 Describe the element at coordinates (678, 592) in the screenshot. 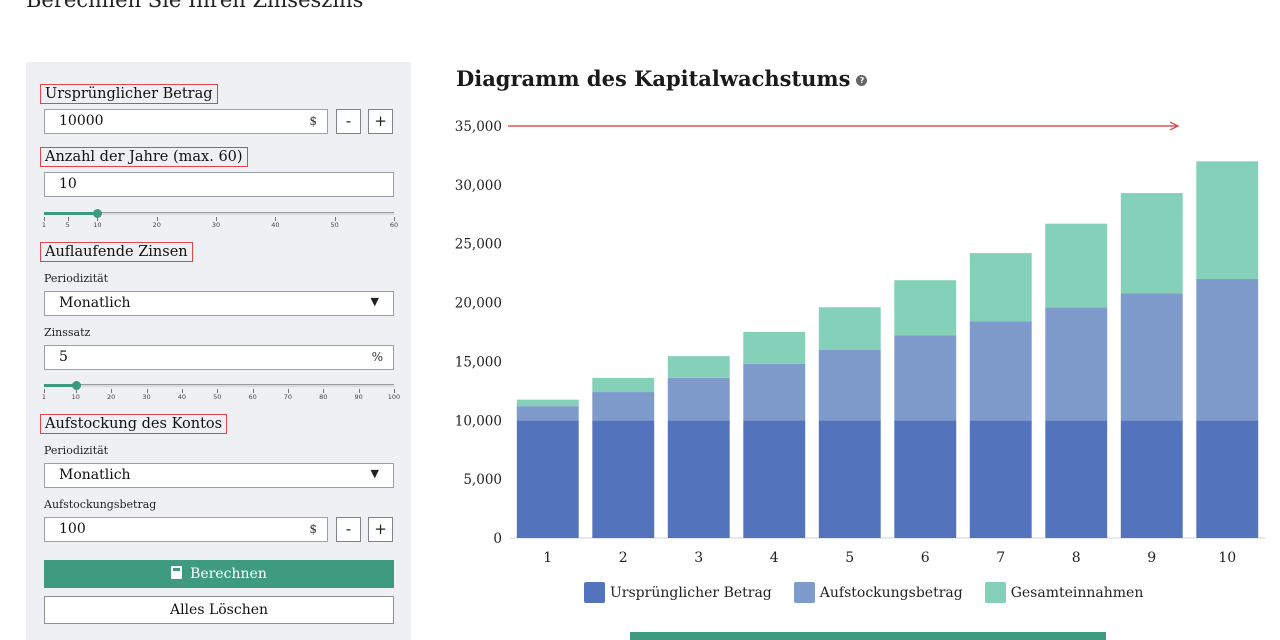

I see `legend-item: Ursprünglicher Betrag` at that location.